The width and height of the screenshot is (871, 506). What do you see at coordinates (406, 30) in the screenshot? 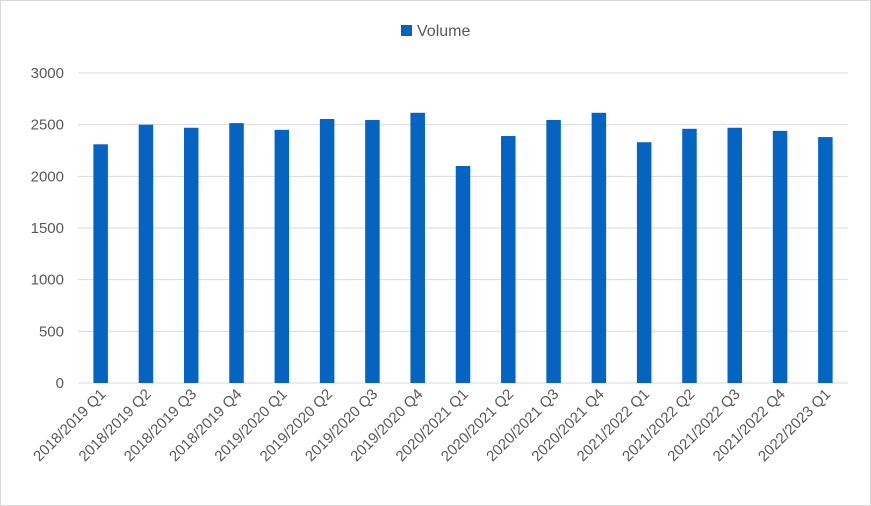
I see `legend-swatch` at bounding box center [406, 30].